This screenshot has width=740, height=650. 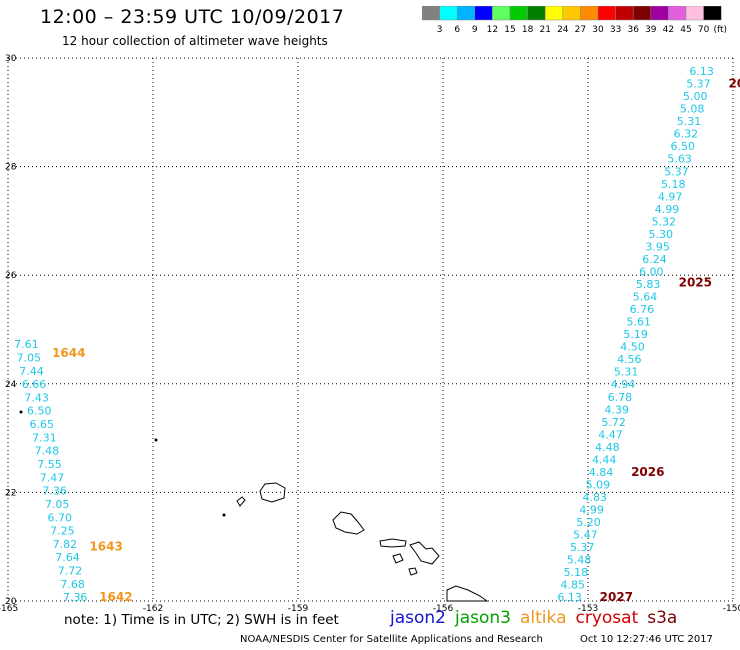 I want to click on wave-height-value: 6.00, so click(x=651, y=271).